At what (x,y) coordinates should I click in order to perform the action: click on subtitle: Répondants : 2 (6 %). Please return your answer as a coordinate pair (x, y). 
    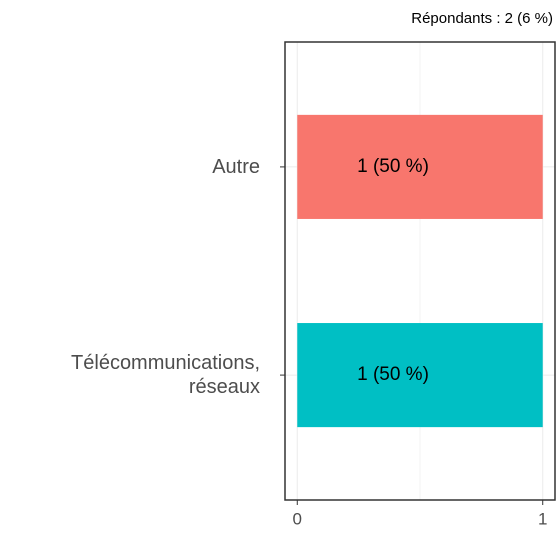
    Looking at the image, I should click on (482, 18).